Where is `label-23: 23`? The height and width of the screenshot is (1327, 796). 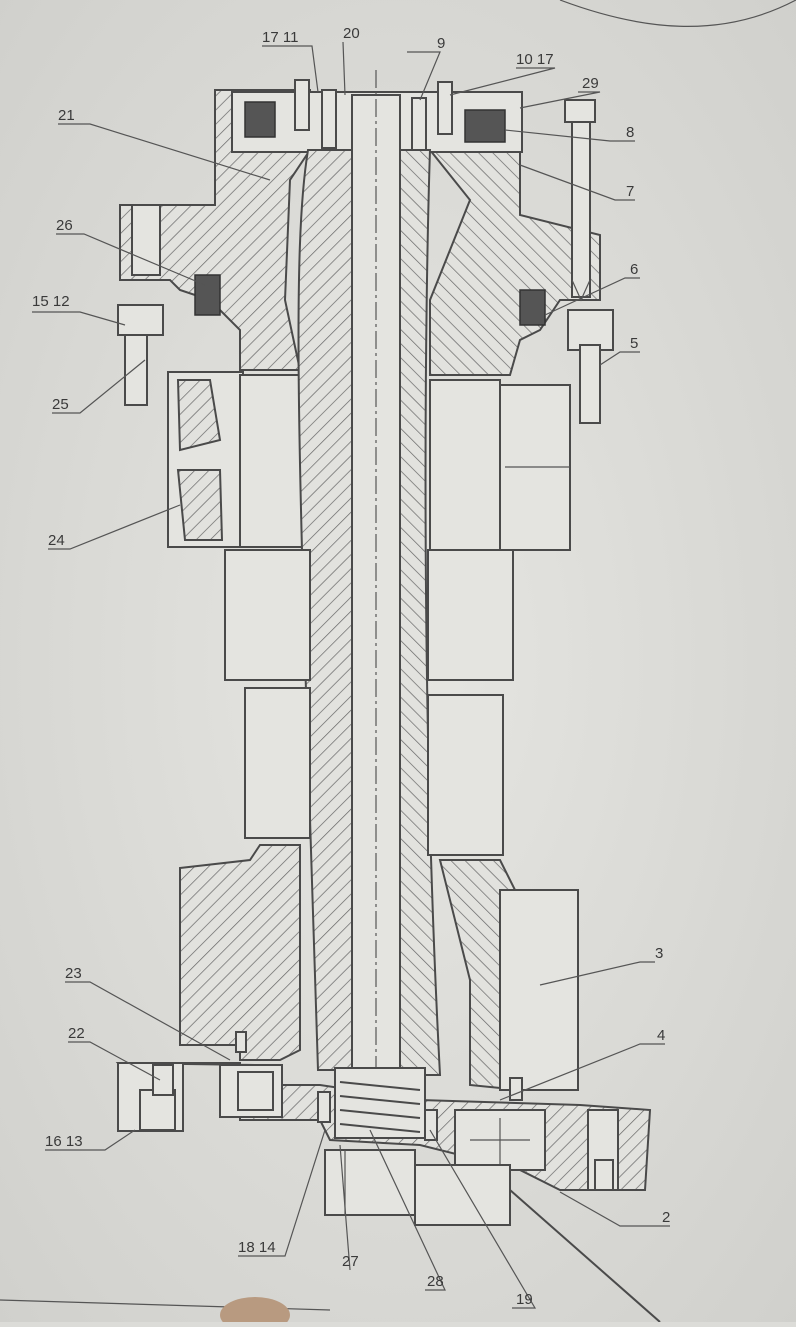 label-23: 23 is located at coordinates (73, 973).